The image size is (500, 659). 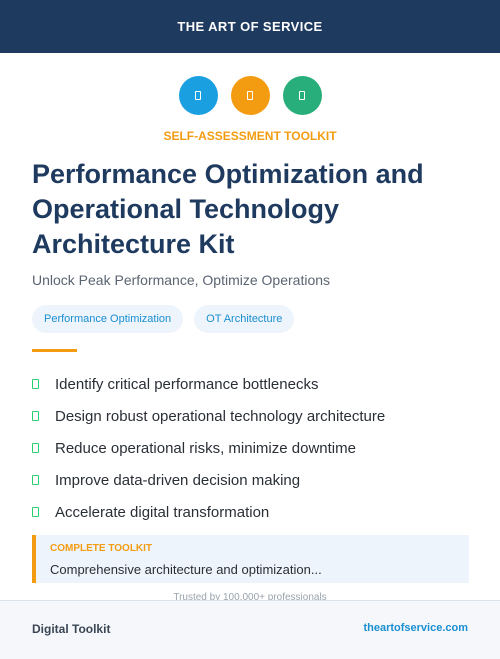 I want to click on tag-ot-architecture: OT Architecture, so click(x=244, y=319).